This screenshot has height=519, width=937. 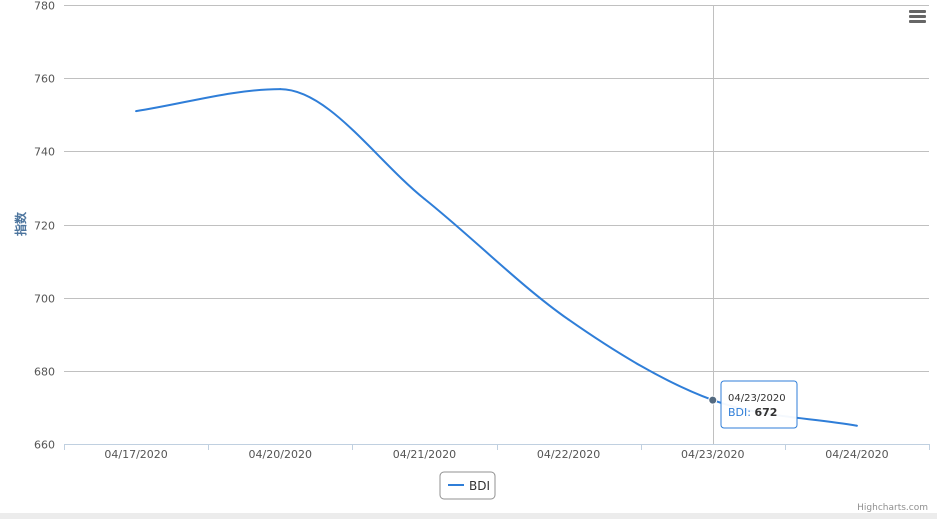 I want to click on x-tick-label-1: 04/20/2020, so click(x=280, y=454).